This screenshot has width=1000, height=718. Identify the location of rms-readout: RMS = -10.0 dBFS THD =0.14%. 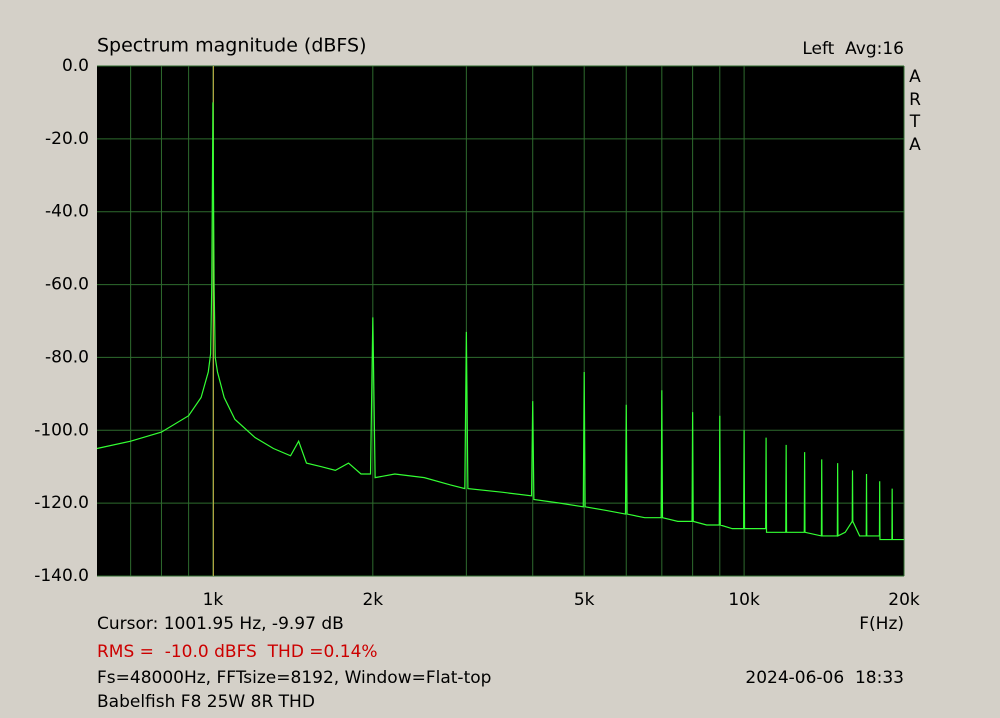
(237, 652).